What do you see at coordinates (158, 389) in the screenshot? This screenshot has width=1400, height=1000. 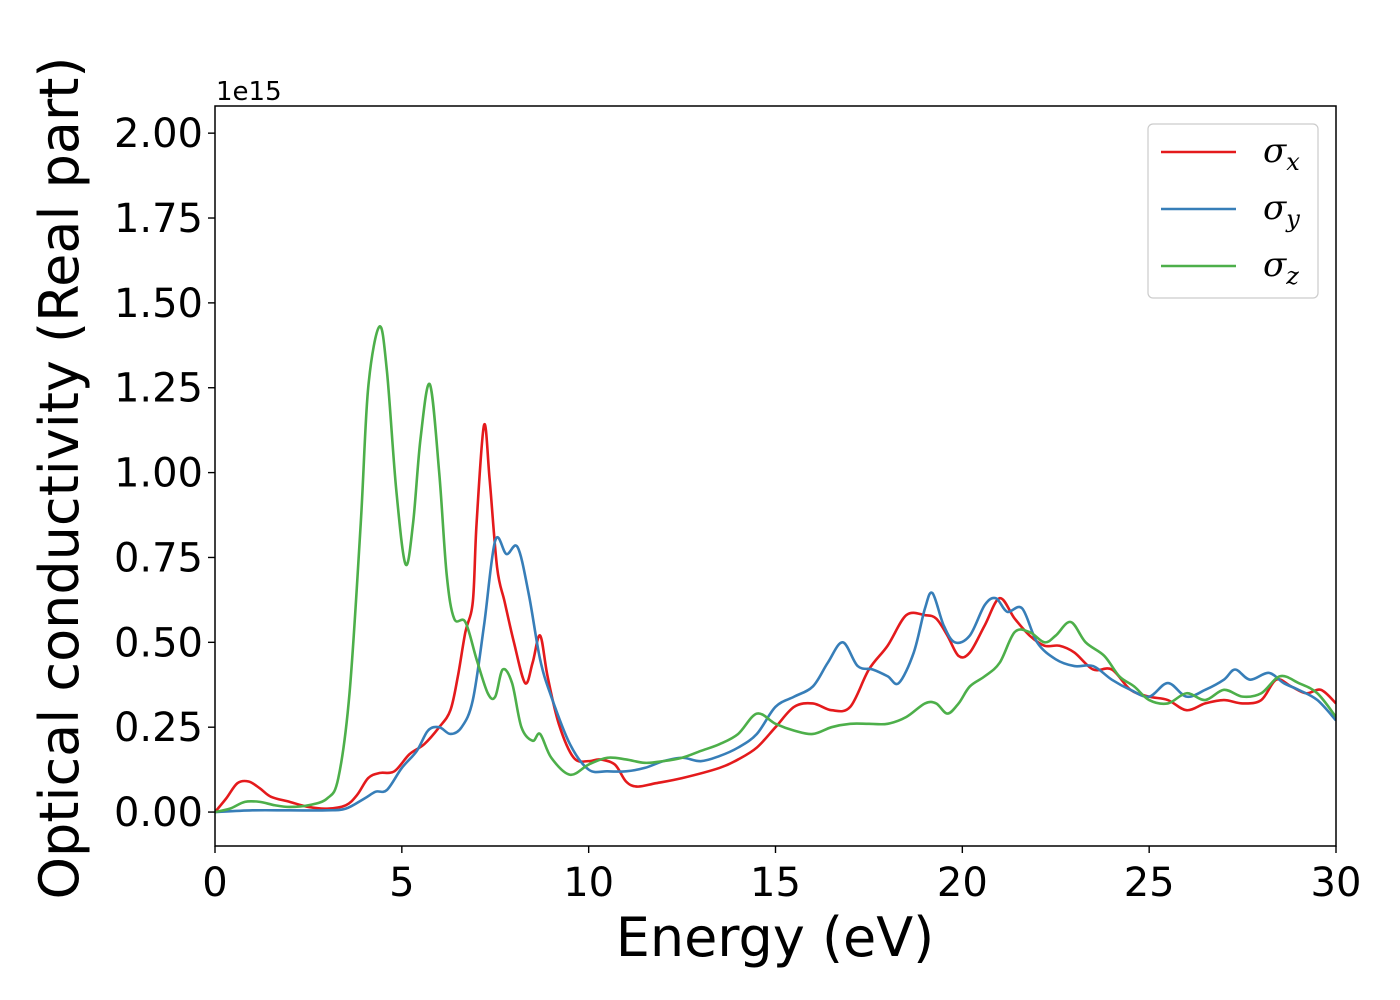 I see `y-tick-label: 1.25` at bounding box center [158, 389].